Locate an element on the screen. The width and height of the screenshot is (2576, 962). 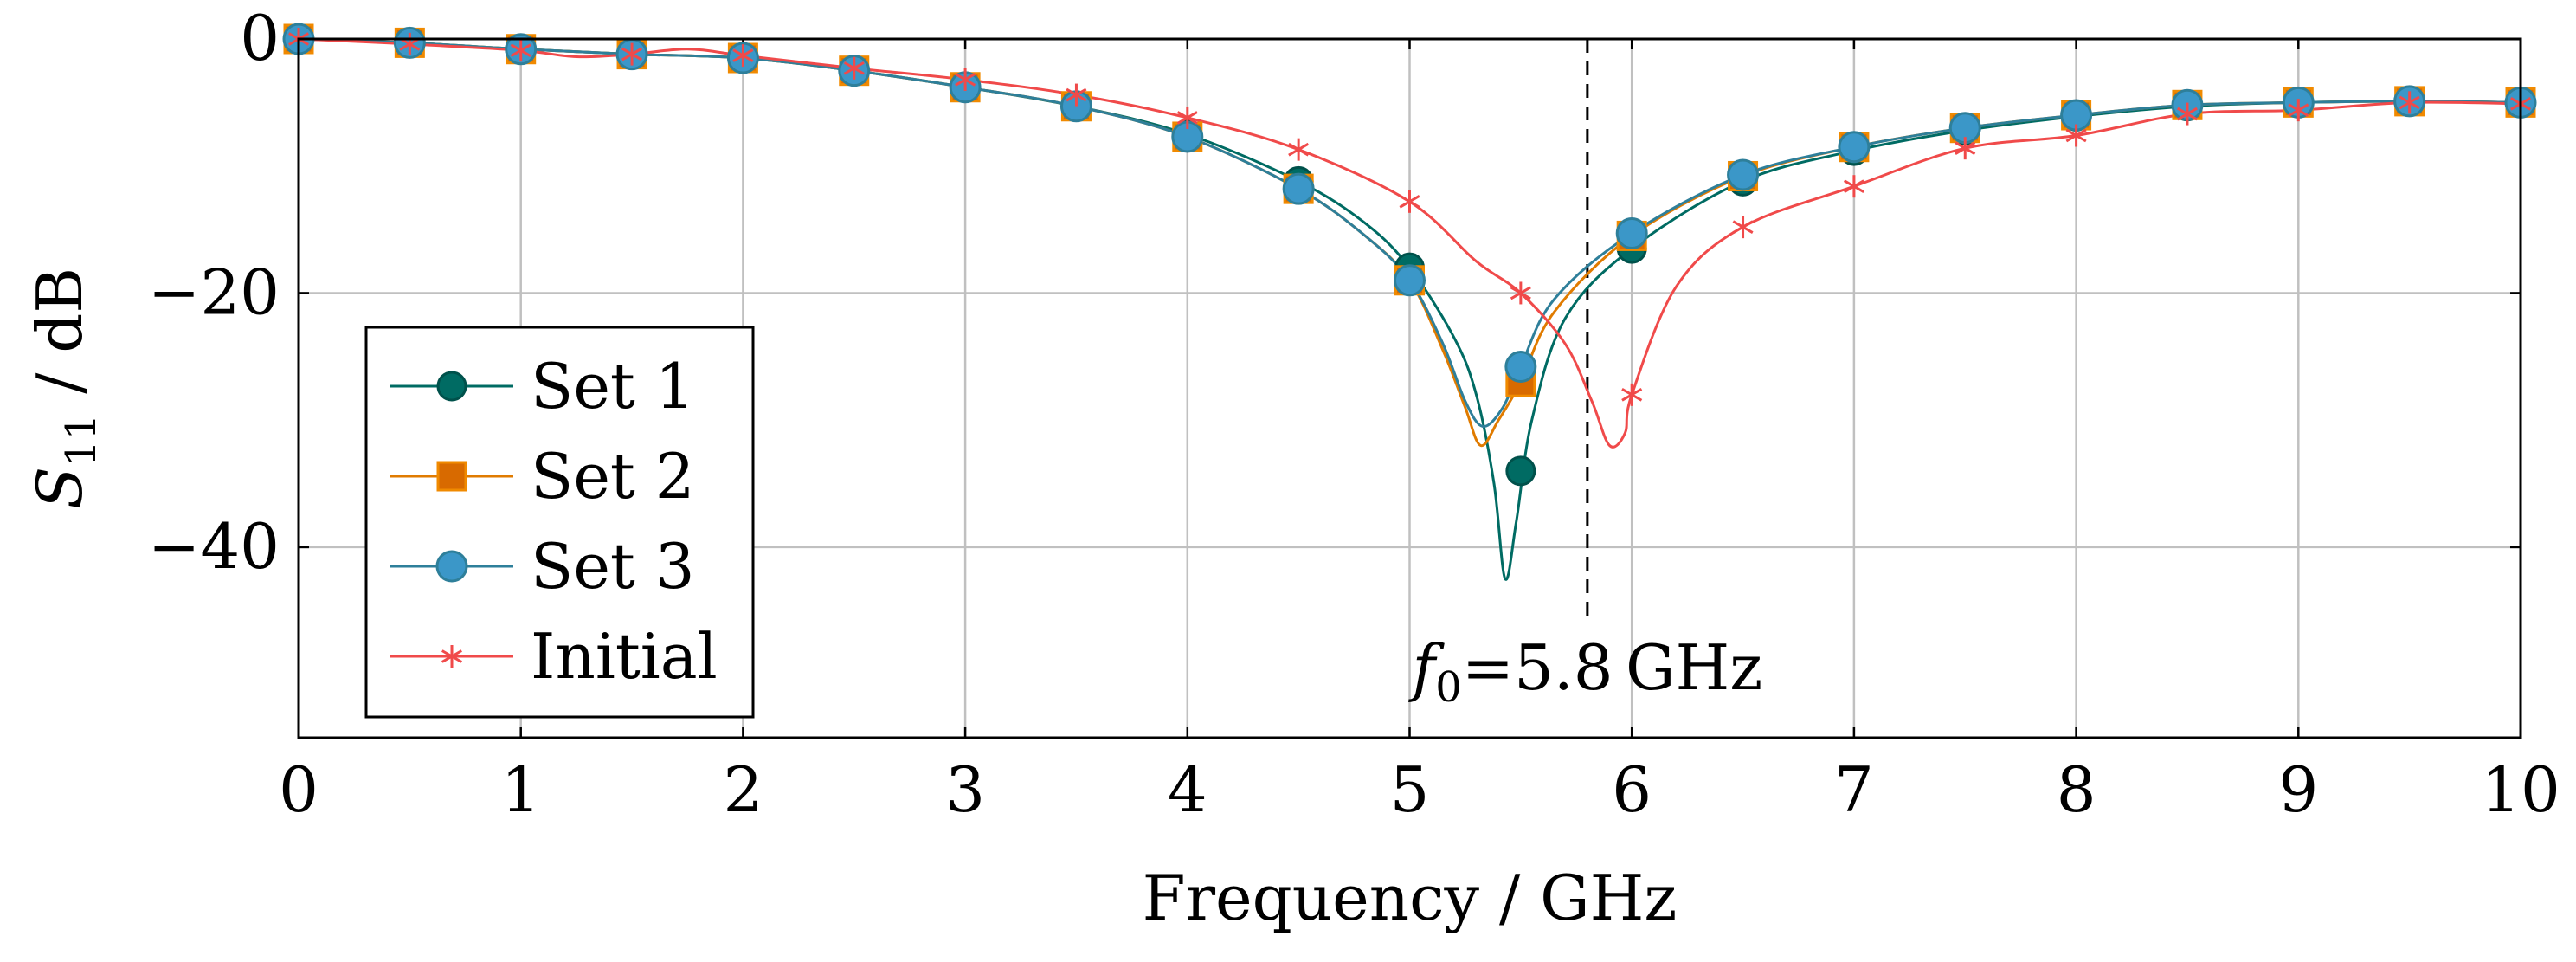
x-tick-label: 7 is located at coordinates (1854, 790).